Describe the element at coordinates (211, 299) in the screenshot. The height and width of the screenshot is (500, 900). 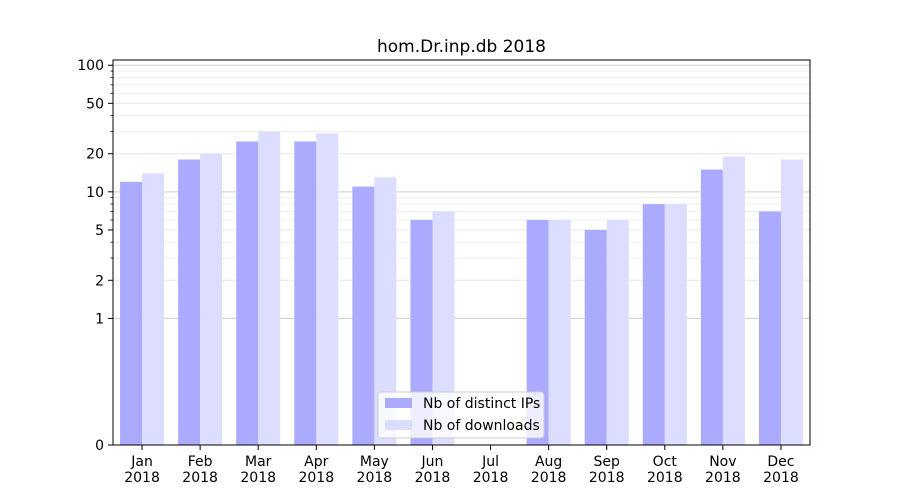
I see `bar-downloads-feb` at that location.